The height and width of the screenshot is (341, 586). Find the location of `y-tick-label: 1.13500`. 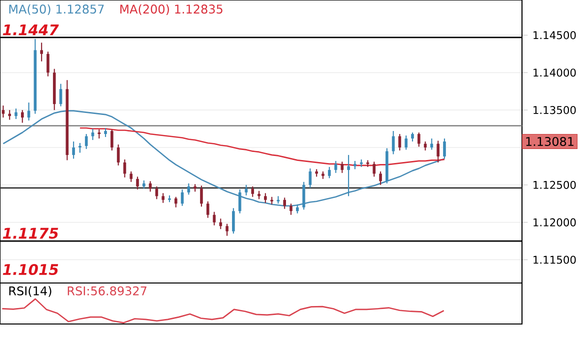

y-tick-label: 1.13500 is located at coordinates (555, 110).